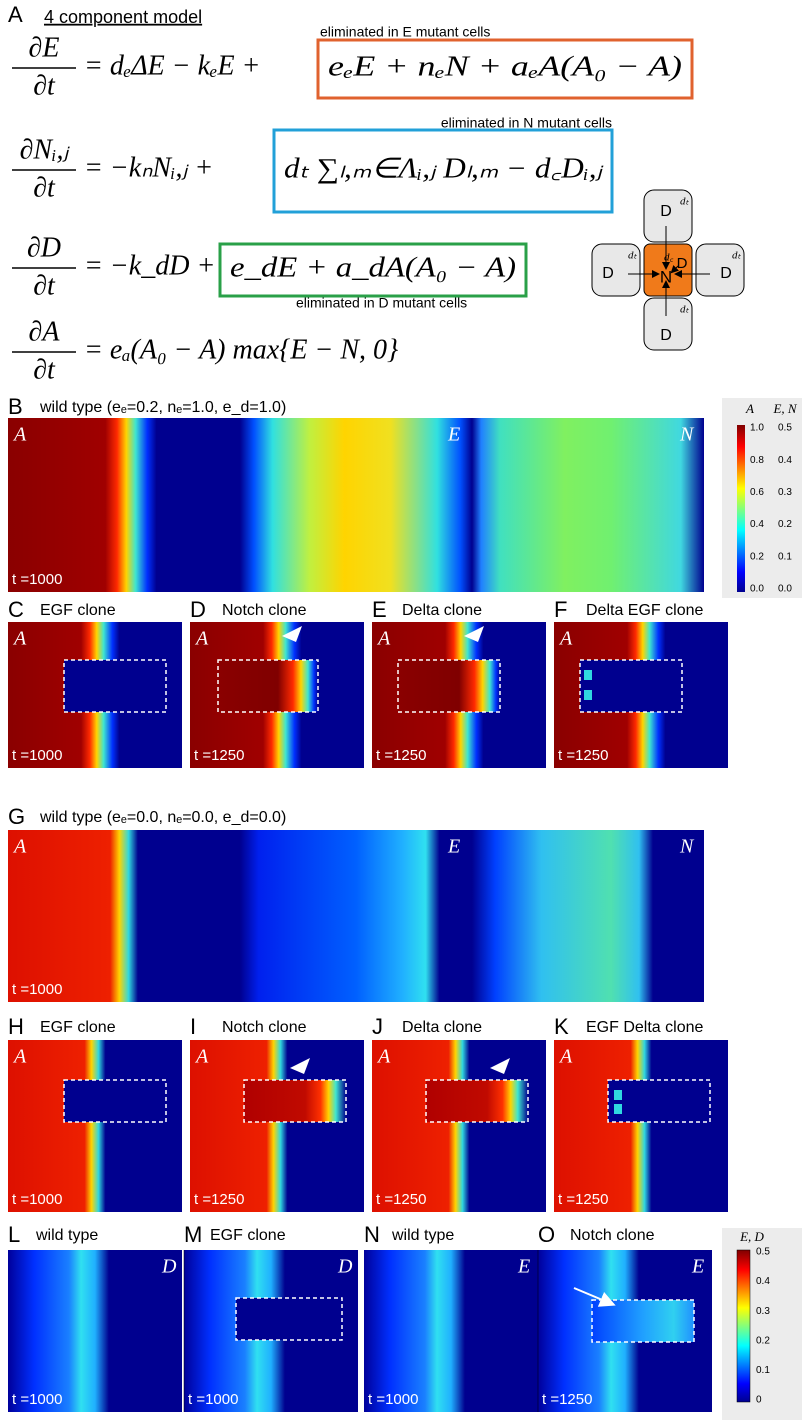  What do you see at coordinates (14, 1234) in the screenshot?
I see `panel-label: L` at bounding box center [14, 1234].